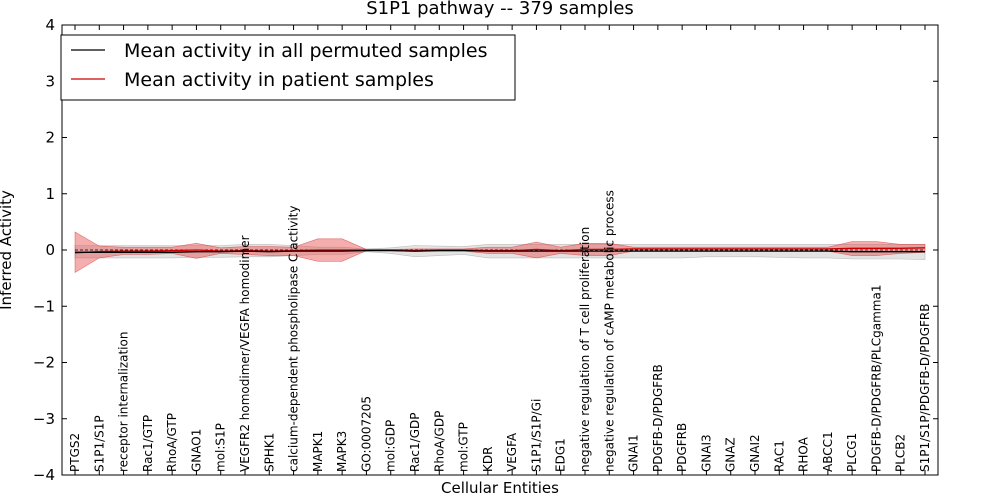  What do you see at coordinates (901, 453) in the screenshot?
I see `x-tick-label: PLCB2` at bounding box center [901, 453].